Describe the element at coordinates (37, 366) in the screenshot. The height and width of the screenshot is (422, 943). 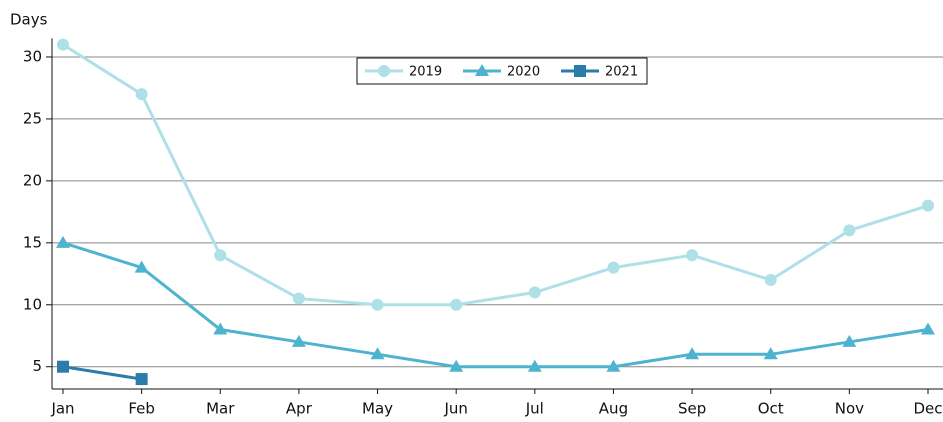
I see `y-tick-label: 5` at that location.